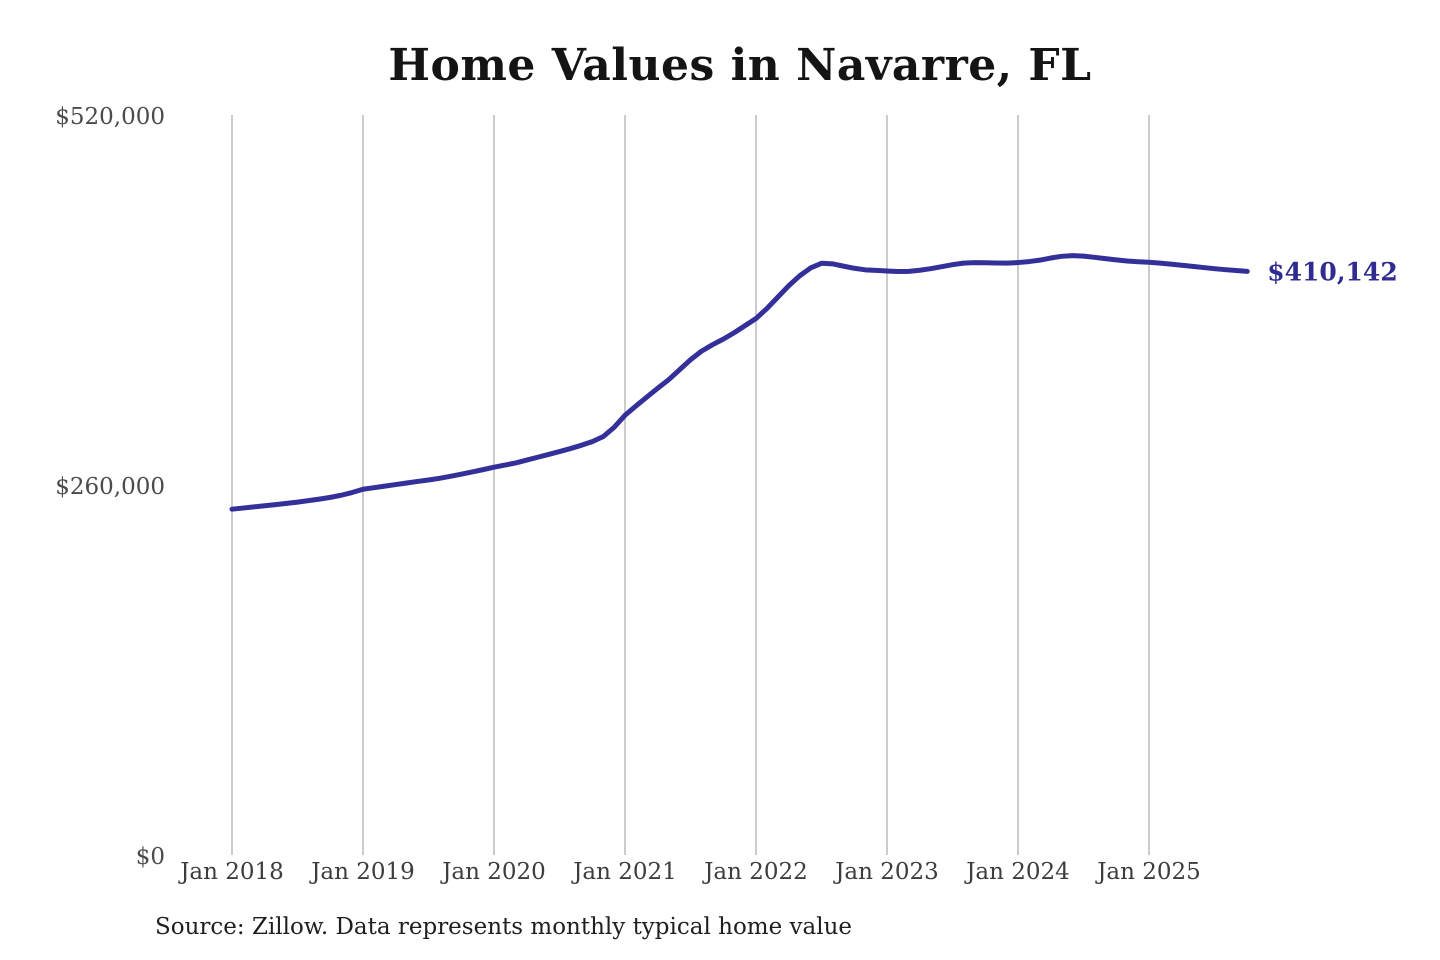 This screenshot has height=960, width=1440. Describe the element at coordinates (110, 117) in the screenshot. I see `y-axis-tick-label: $520,000` at that location.